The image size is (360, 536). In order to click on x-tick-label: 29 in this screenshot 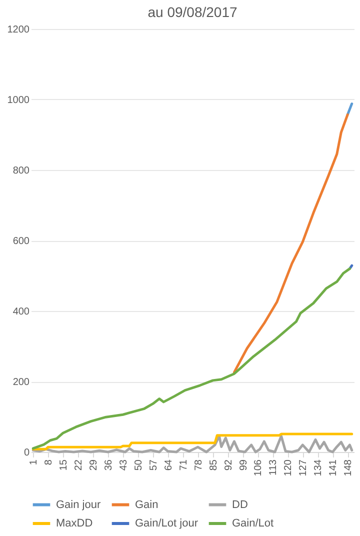, I will do `click(94, 465)`.